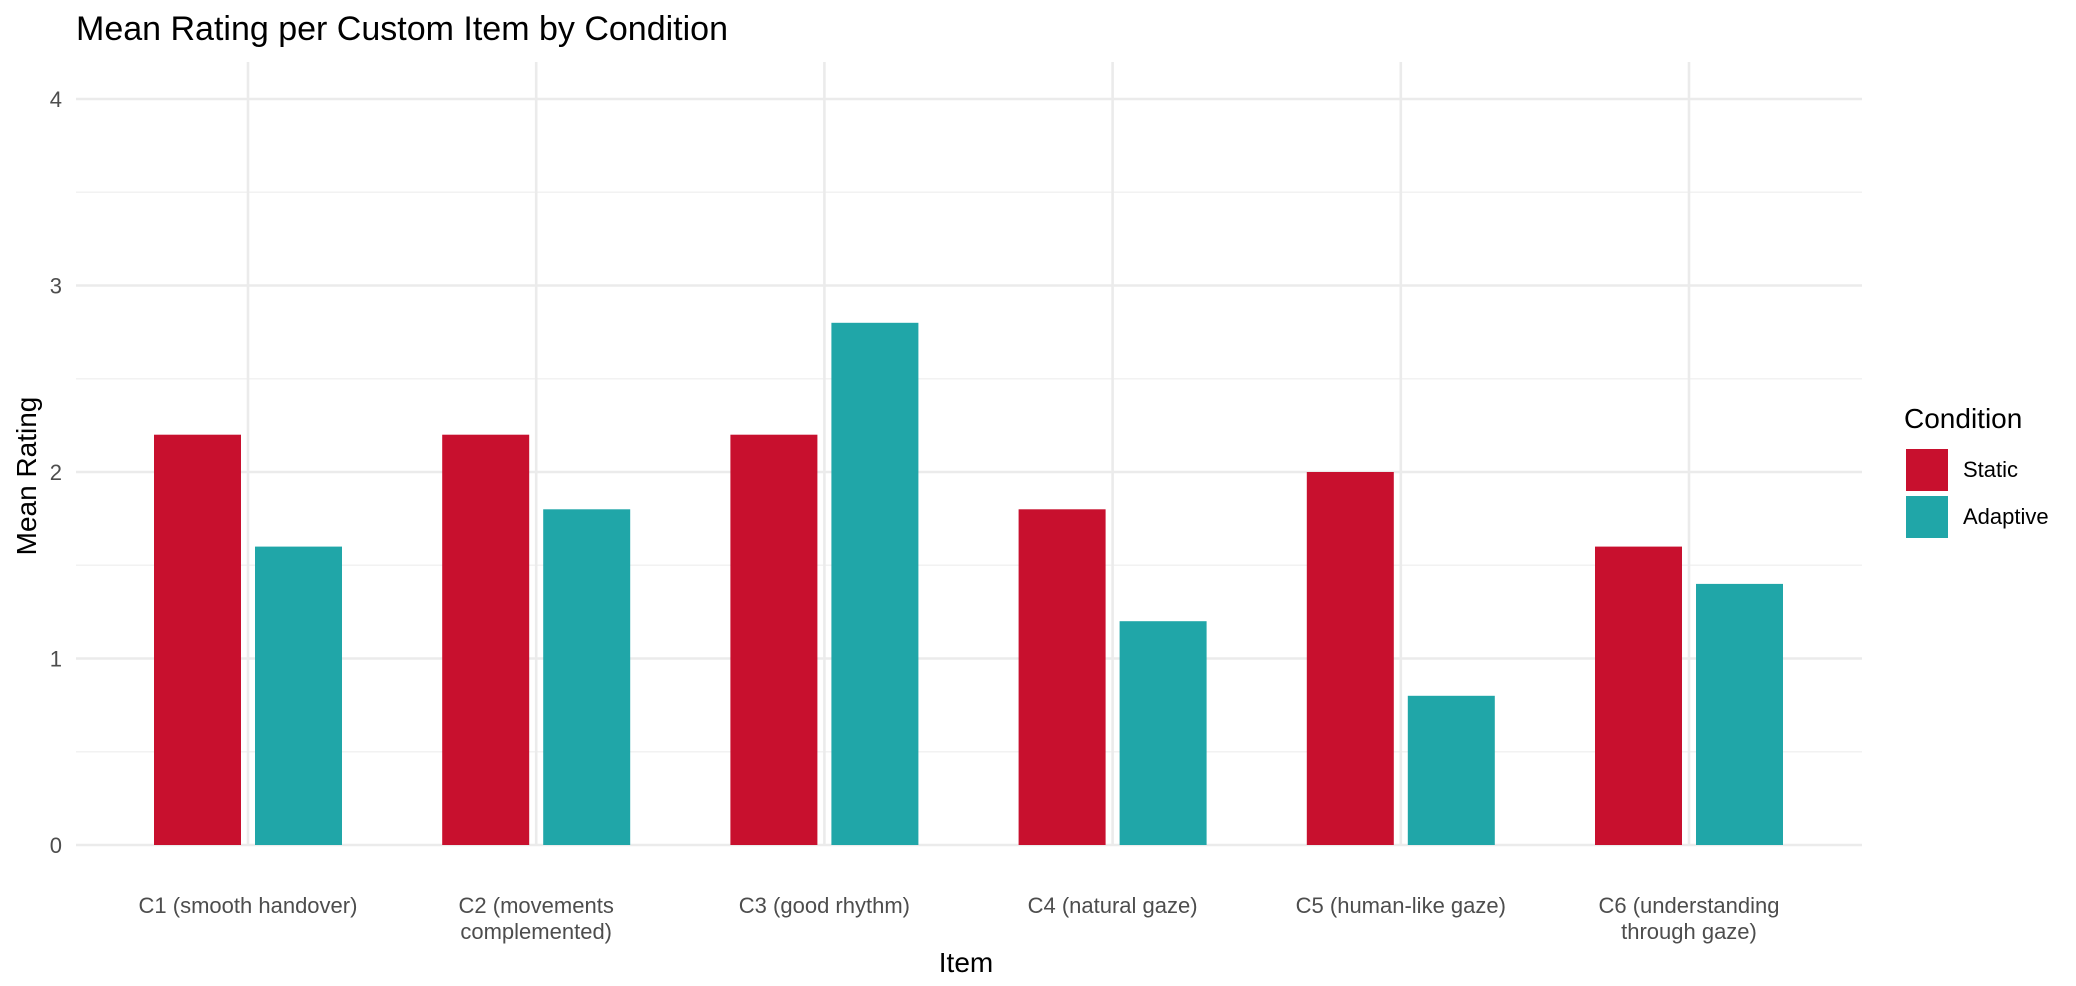 This screenshot has width=2076, height=986. Describe the element at coordinates (966, 962) in the screenshot. I see `x-axis-title: Item` at that location.